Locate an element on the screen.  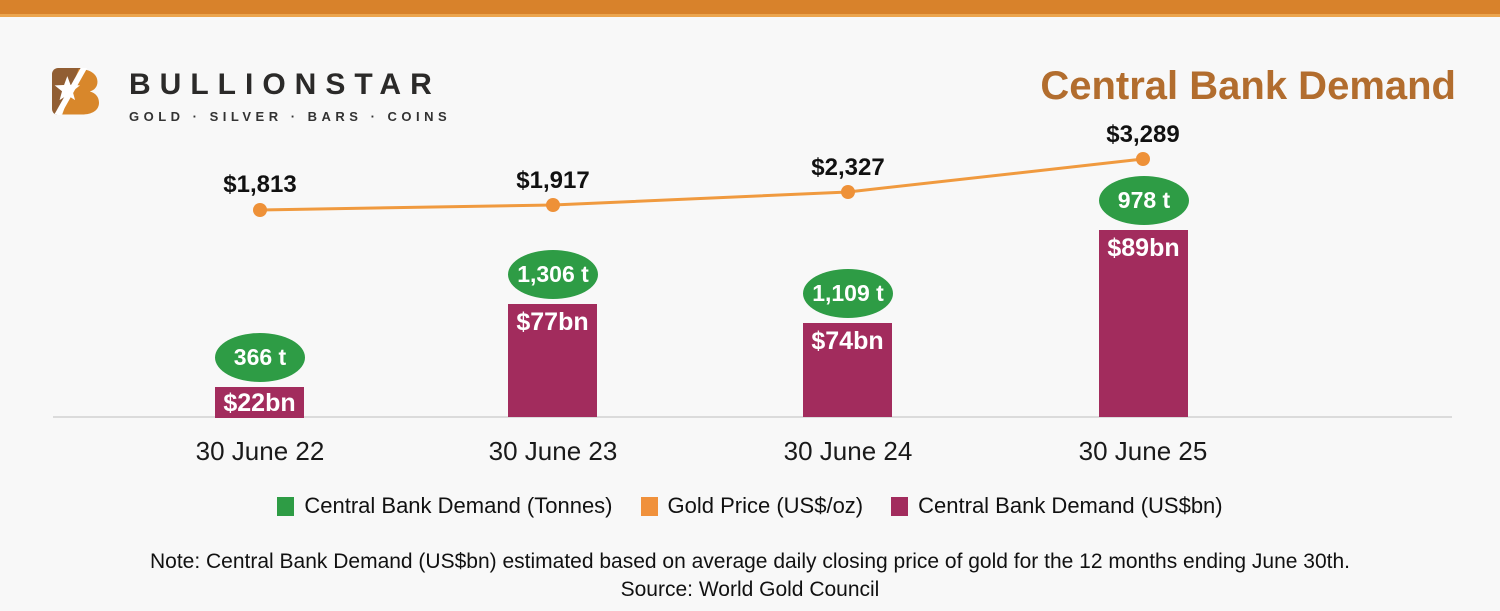
legend-swatch-orange is located at coordinates (649, 506).